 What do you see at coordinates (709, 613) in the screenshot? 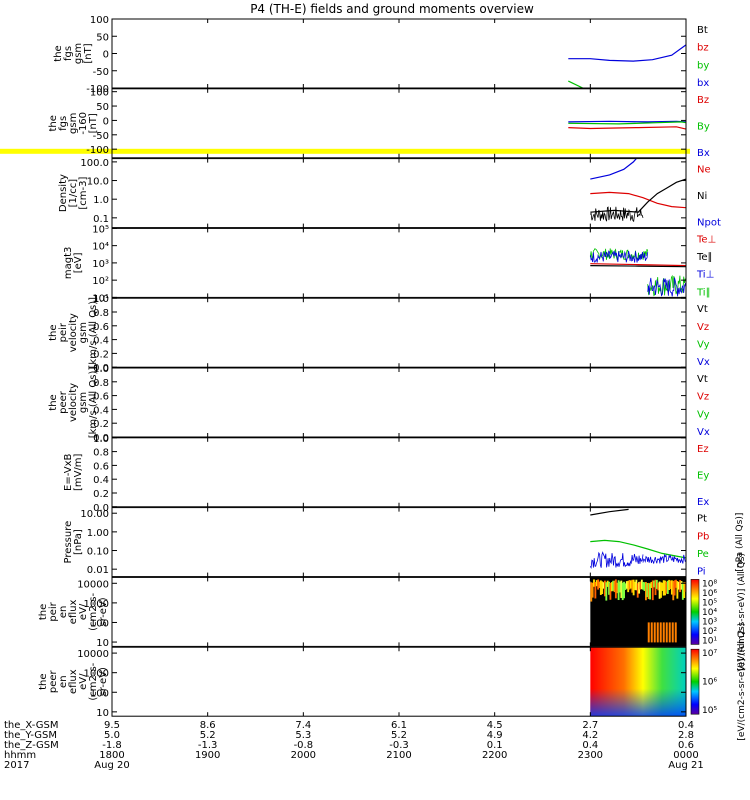
I see `colorbar-tick-label: 10⁴` at bounding box center [709, 613].